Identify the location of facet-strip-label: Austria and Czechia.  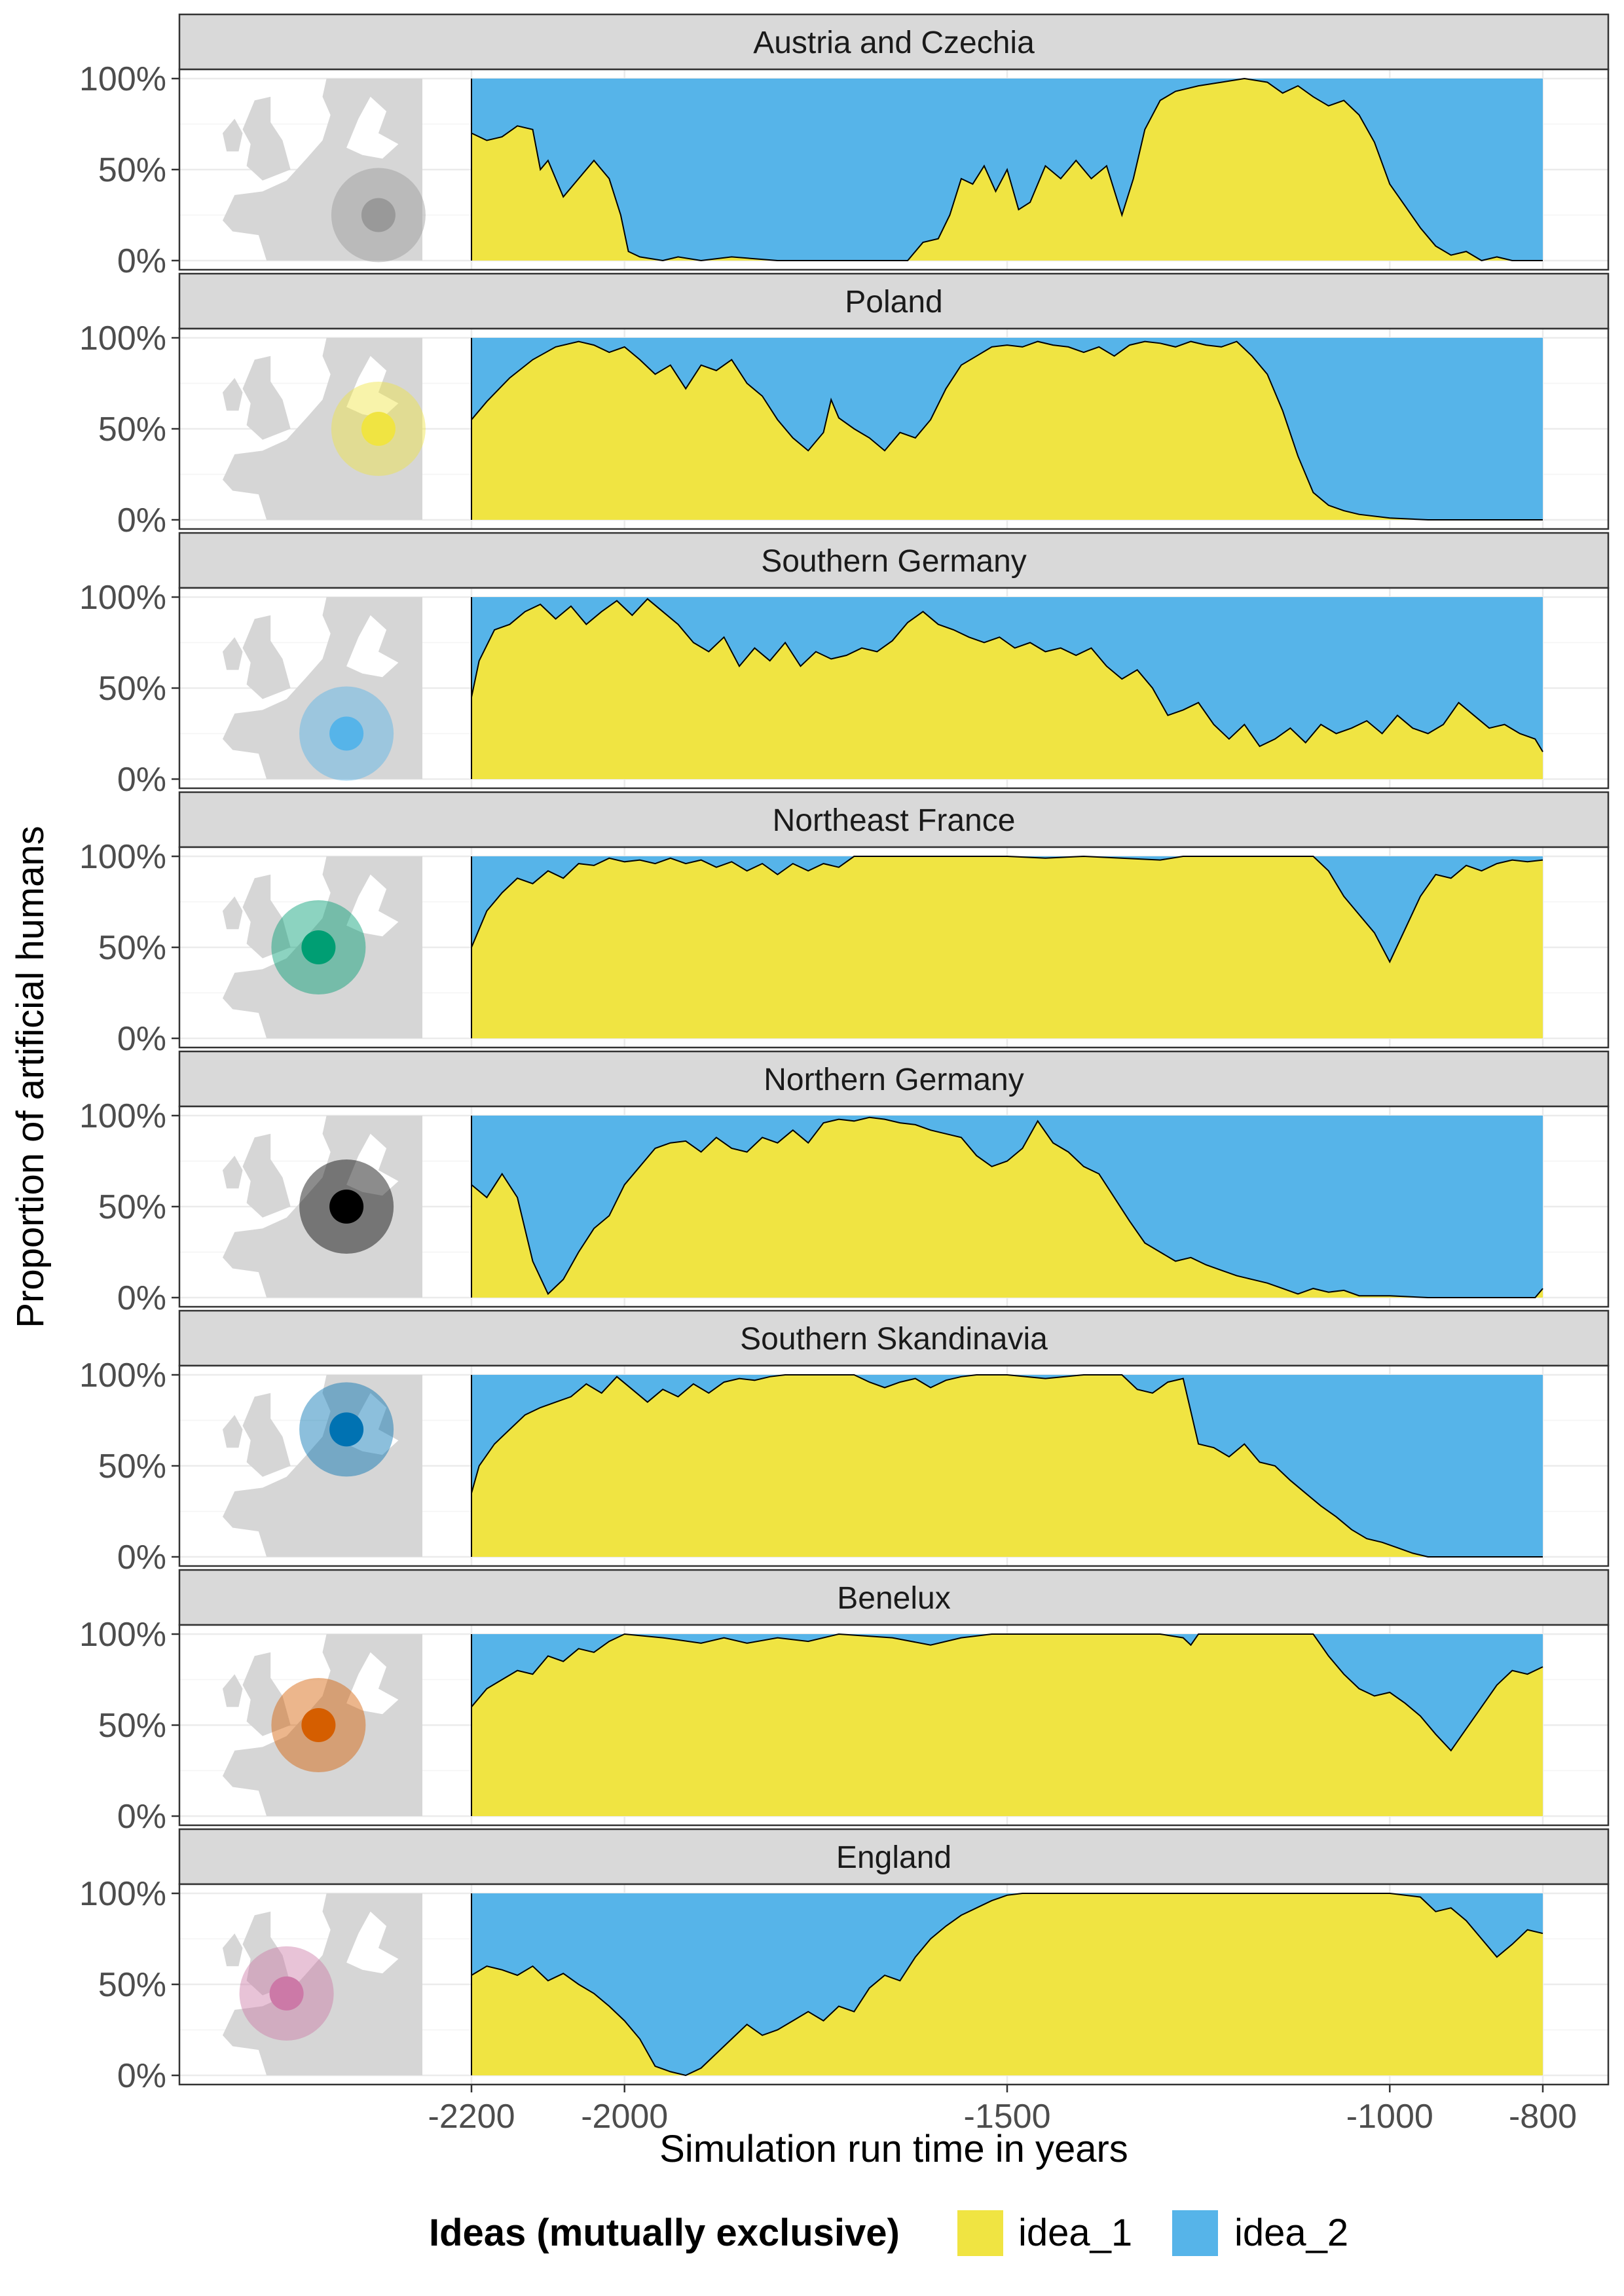
(894, 43).